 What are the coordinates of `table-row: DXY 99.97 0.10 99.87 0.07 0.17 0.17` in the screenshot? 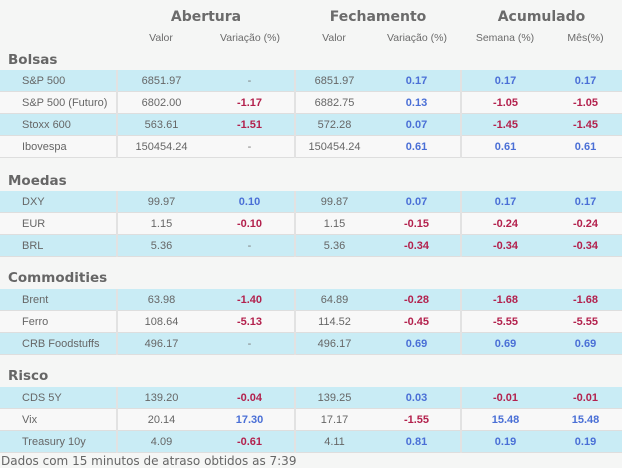 It's located at (311, 202).